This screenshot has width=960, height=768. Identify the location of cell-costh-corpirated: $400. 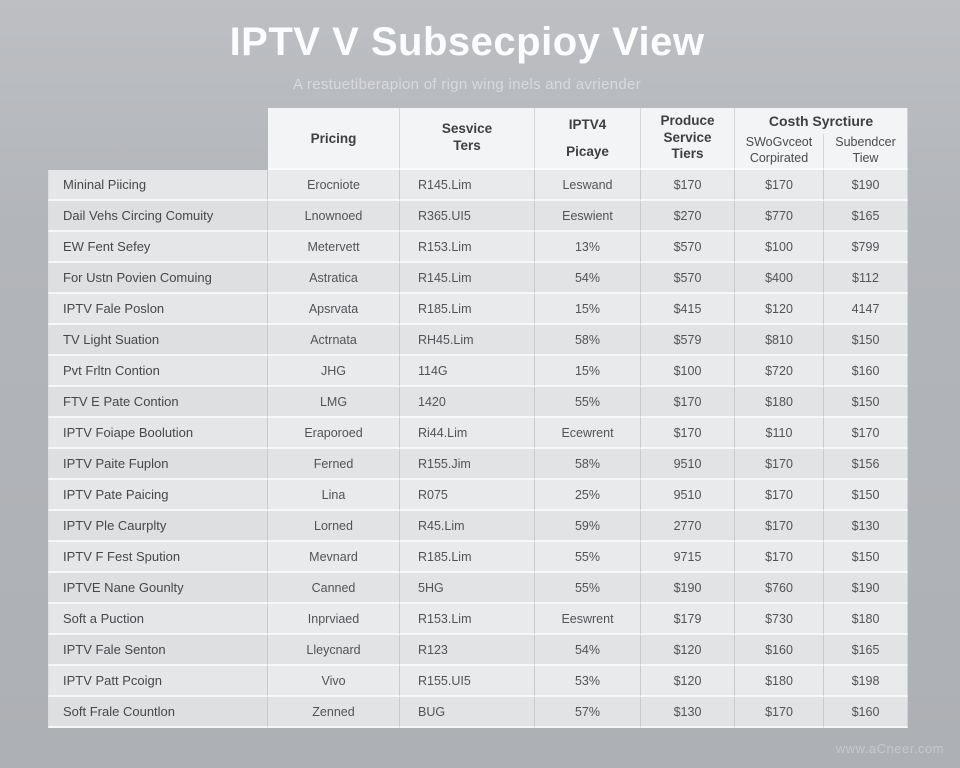
(779, 278).